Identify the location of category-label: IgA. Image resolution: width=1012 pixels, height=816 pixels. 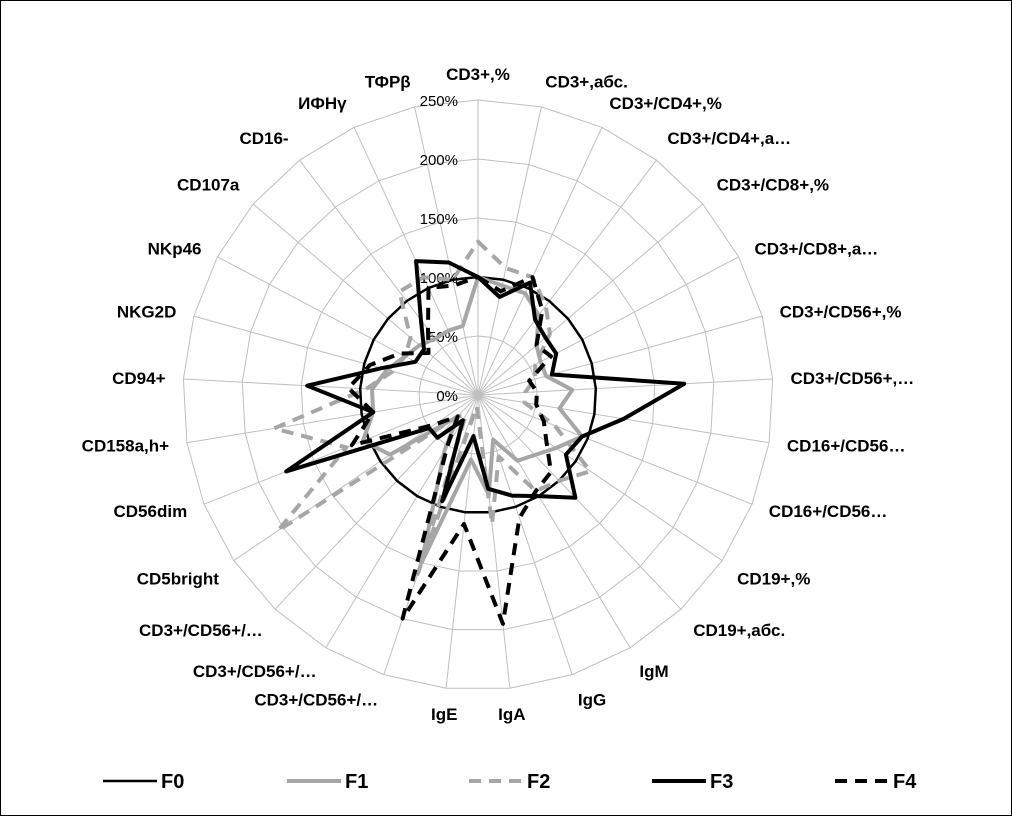
(511, 714).